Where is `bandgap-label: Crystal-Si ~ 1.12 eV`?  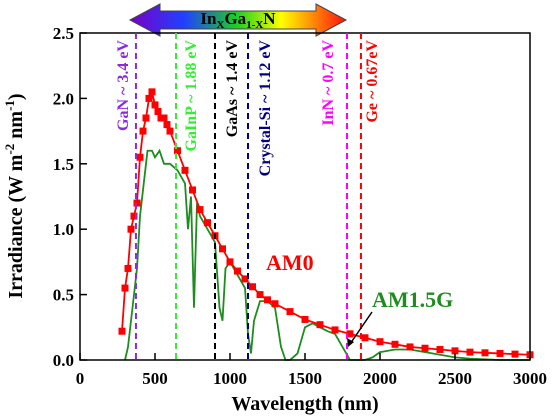
bandgap-label: Crystal-Si ~ 1.12 eV is located at coordinates (265, 108).